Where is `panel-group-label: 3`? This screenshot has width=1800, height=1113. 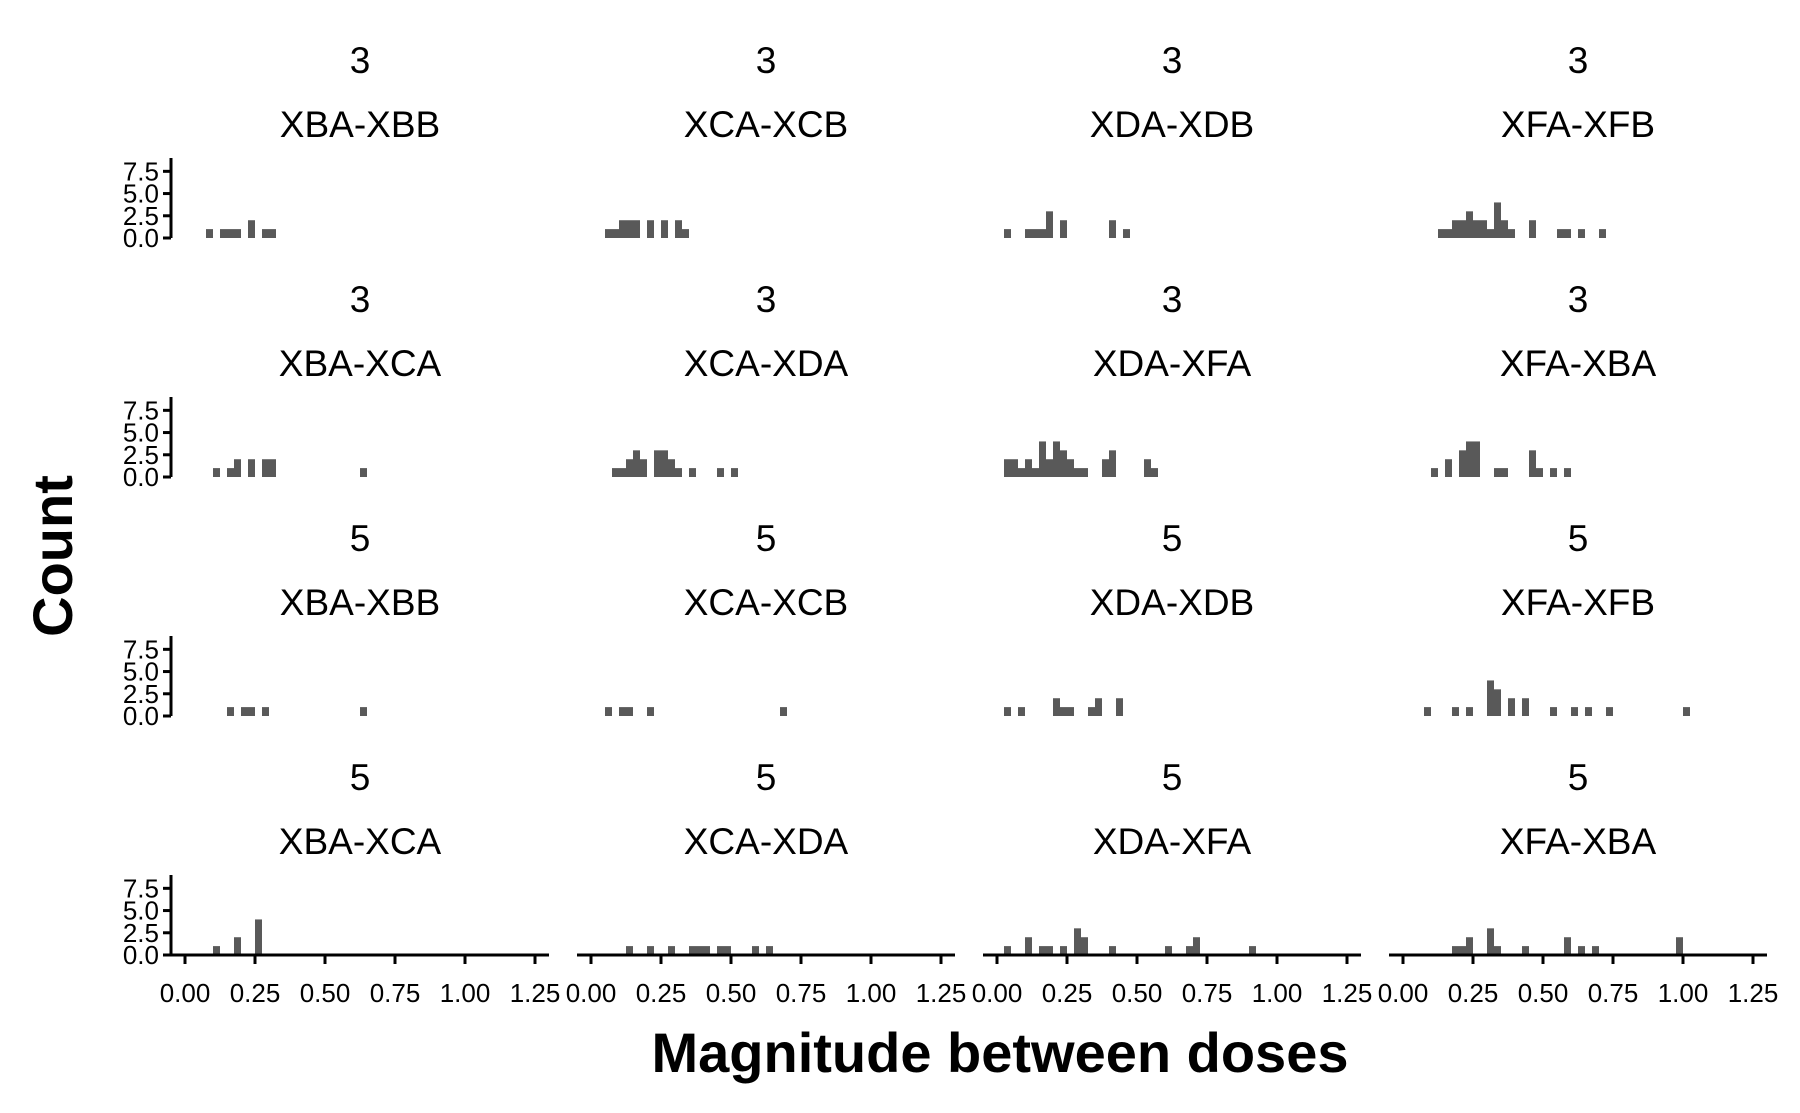
panel-group-label: 3 is located at coordinates (766, 60).